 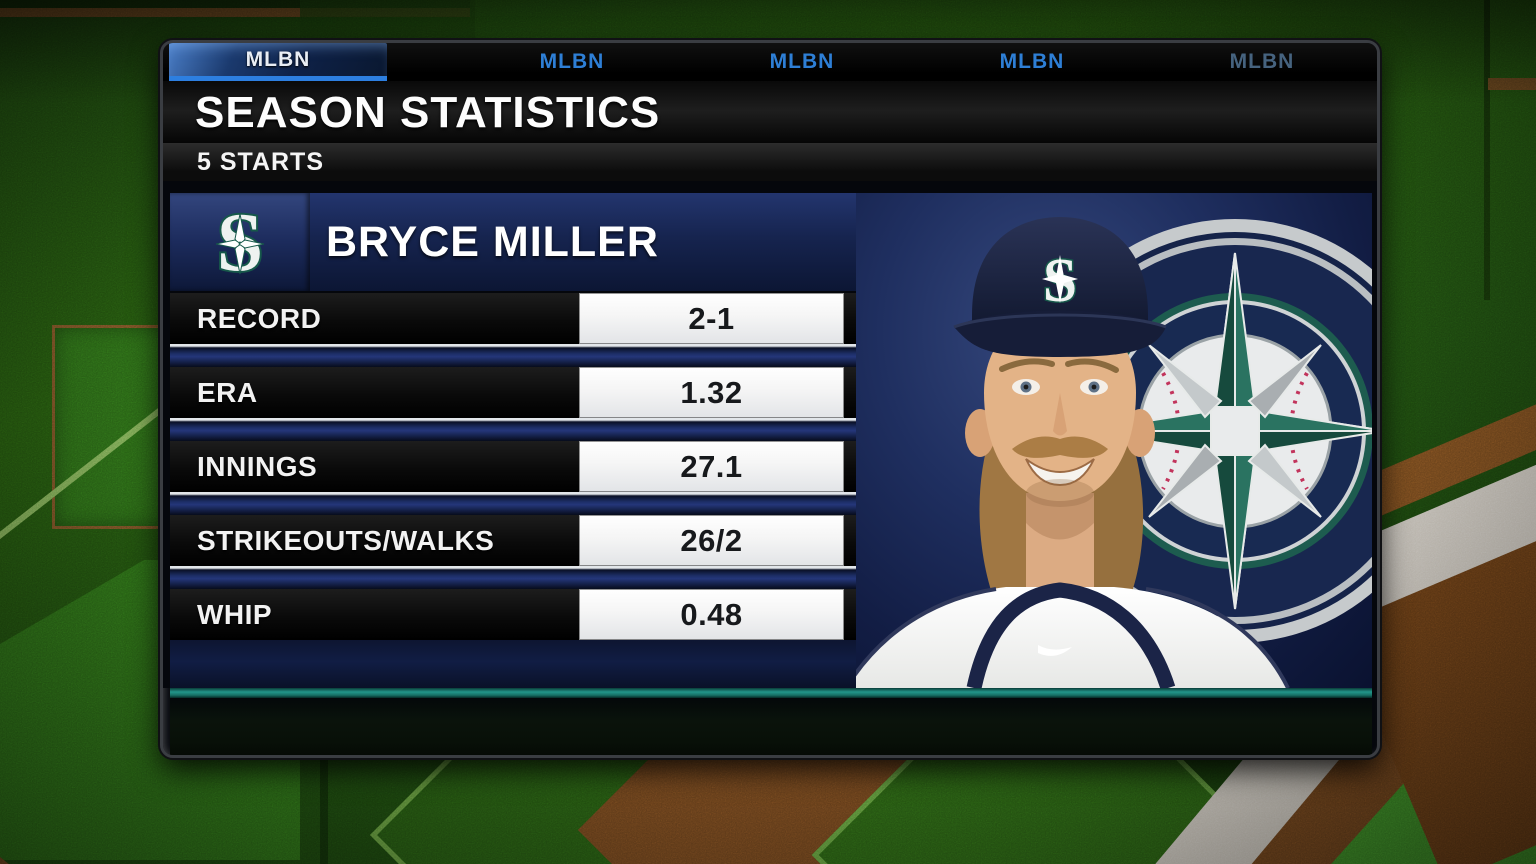 What do you see at coordinates (513, 392) in the screenshot?
I see `stat-row-era: ERA 1.32` at bounding box center [513, 392].